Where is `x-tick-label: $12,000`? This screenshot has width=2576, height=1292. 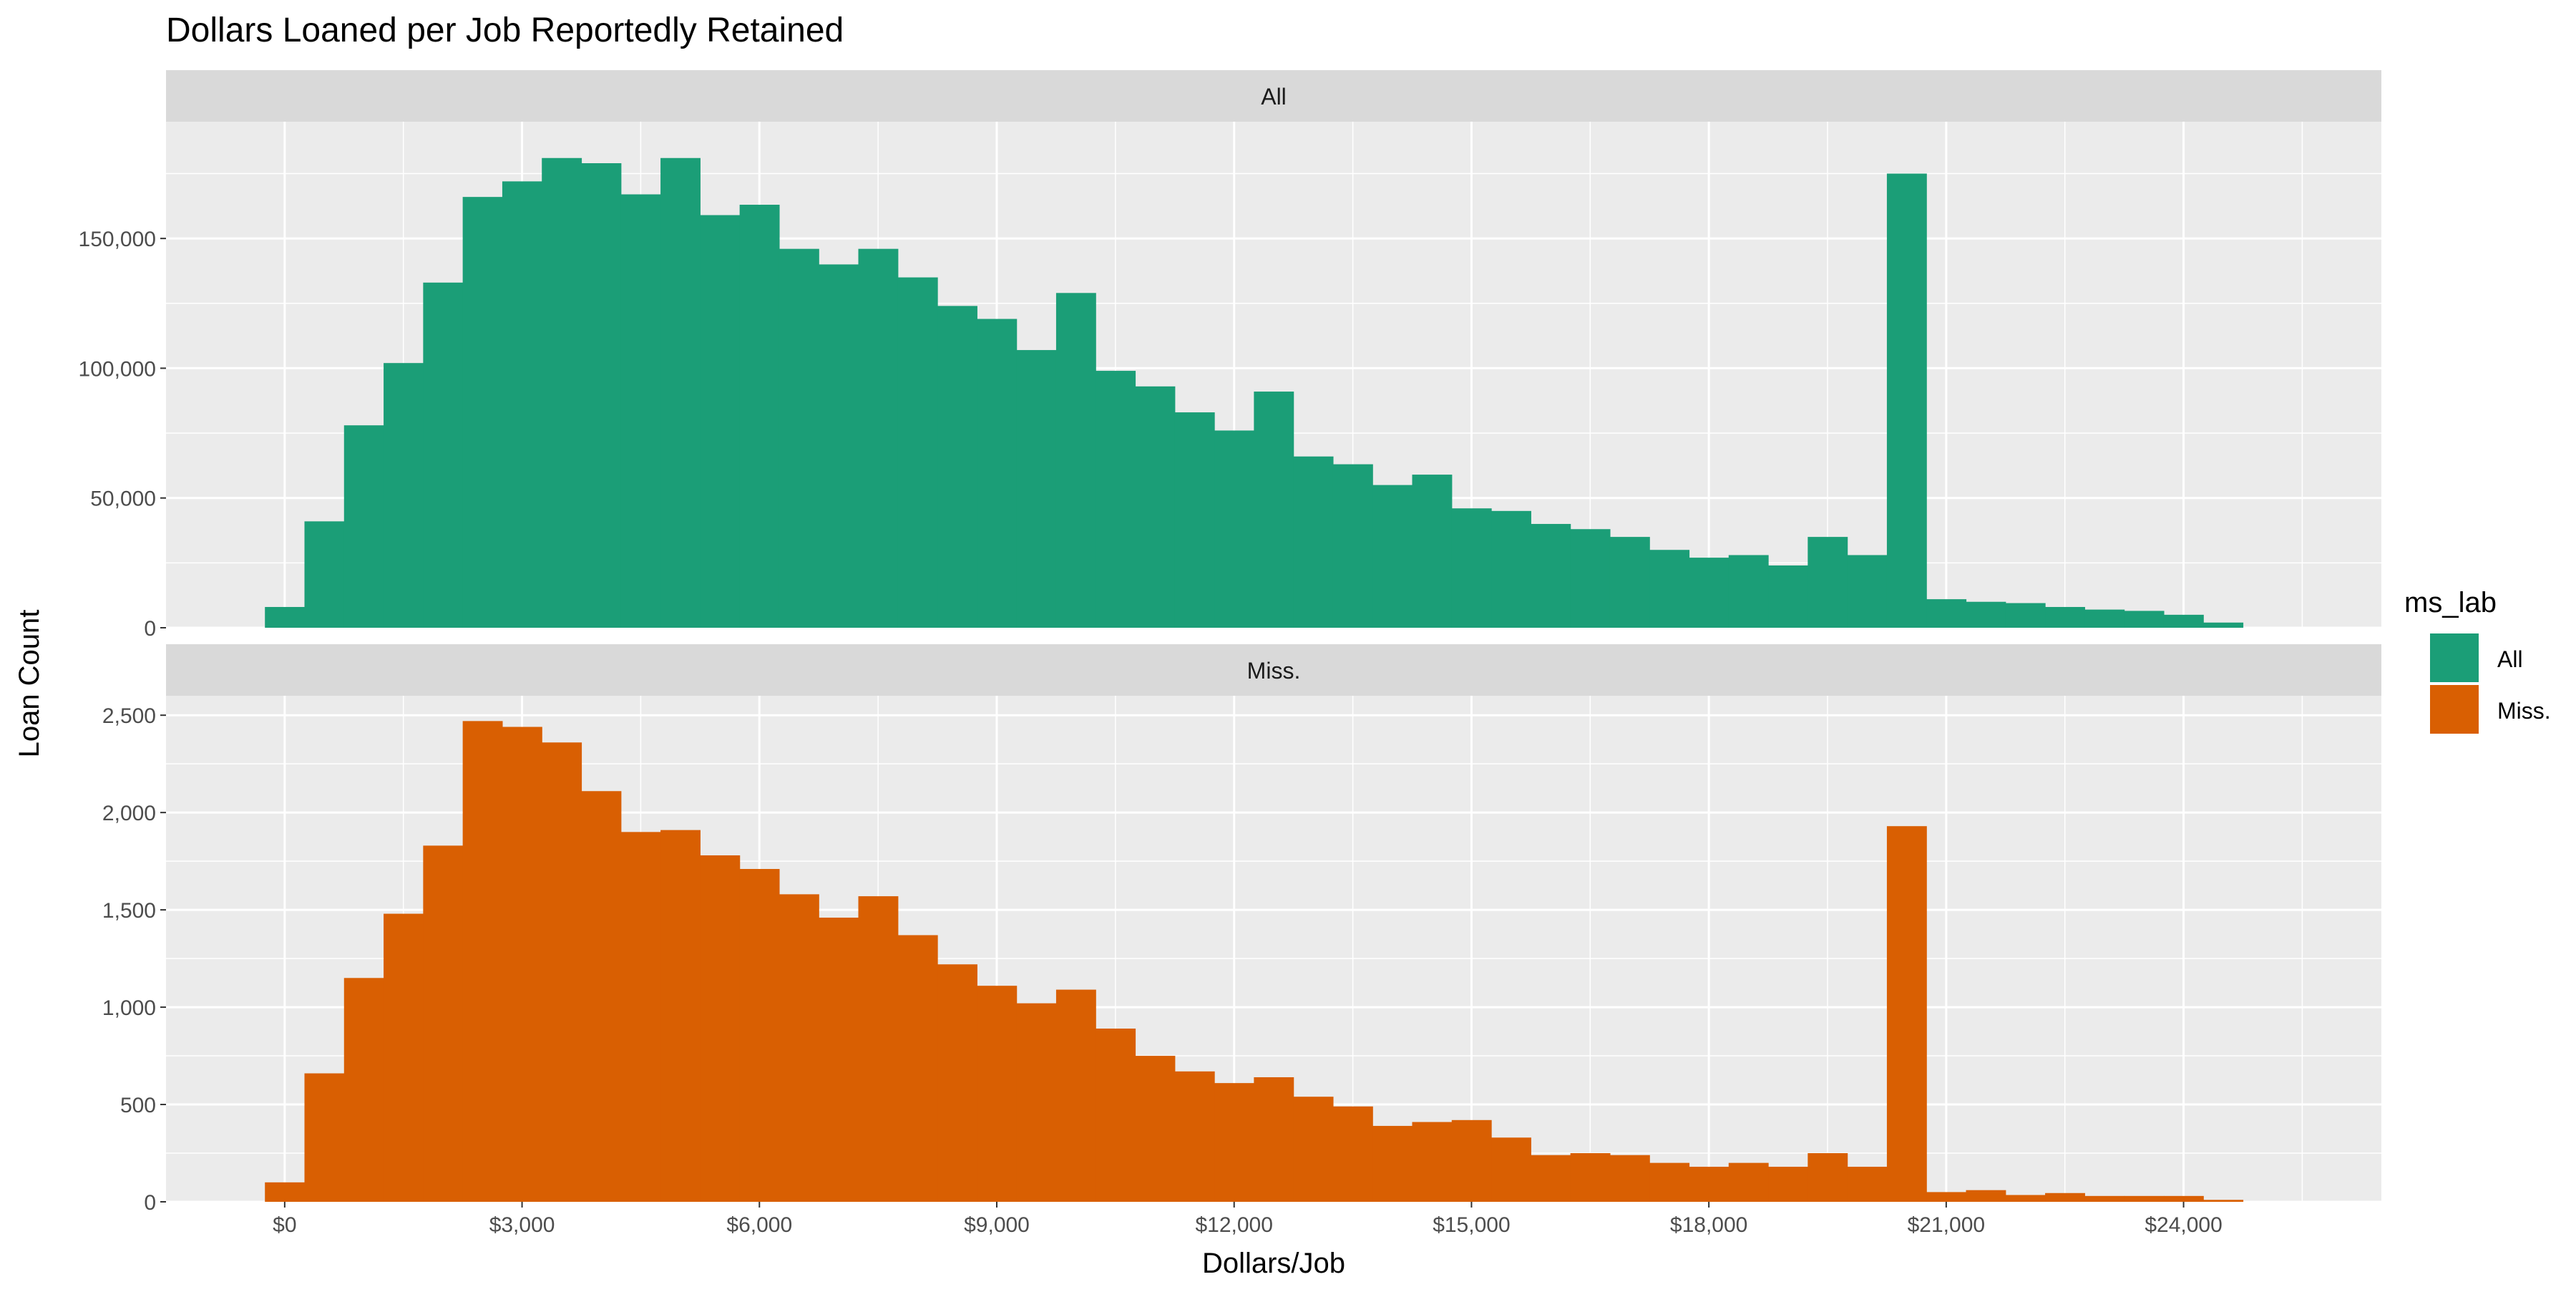 x-tick-label: $12,000 is located at coordinates (1233, 1225).